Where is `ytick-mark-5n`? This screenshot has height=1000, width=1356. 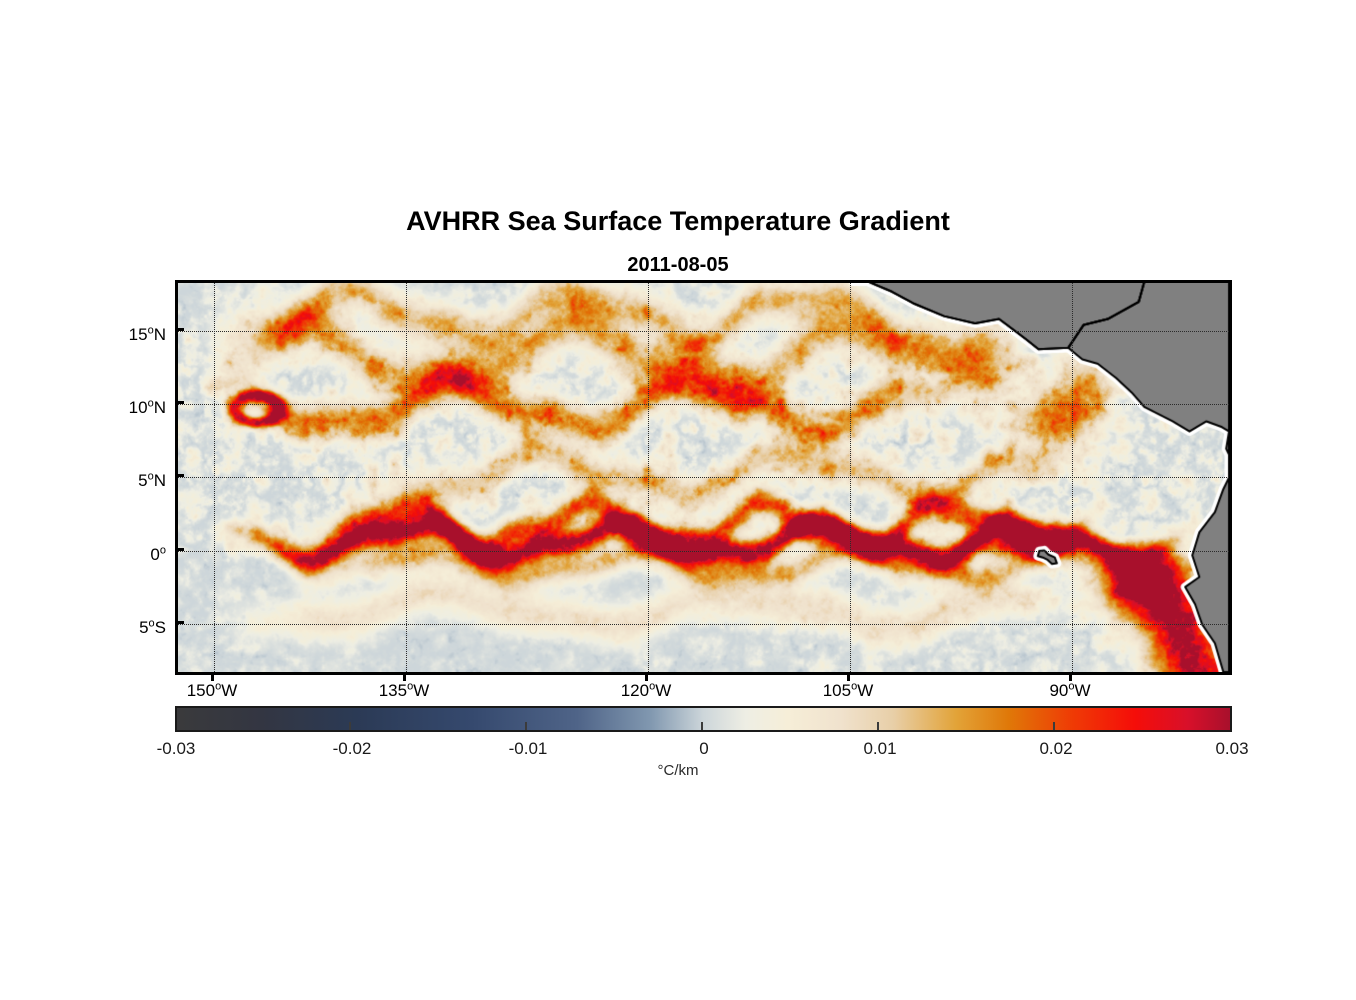 ytick-mark-5n is located at coordinates (179, 475).